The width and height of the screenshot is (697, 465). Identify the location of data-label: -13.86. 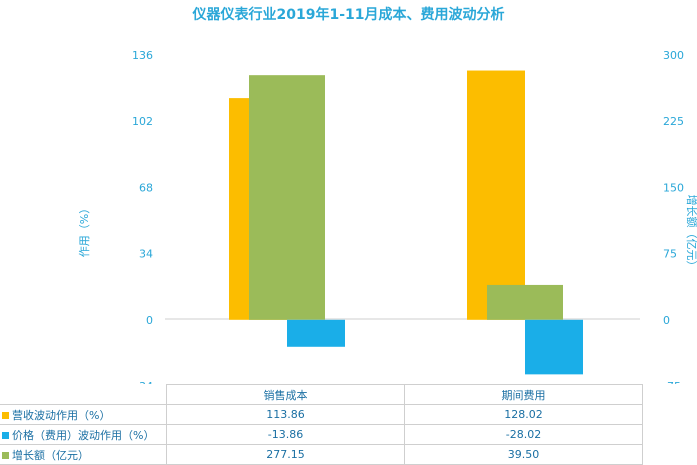
(285, 434).